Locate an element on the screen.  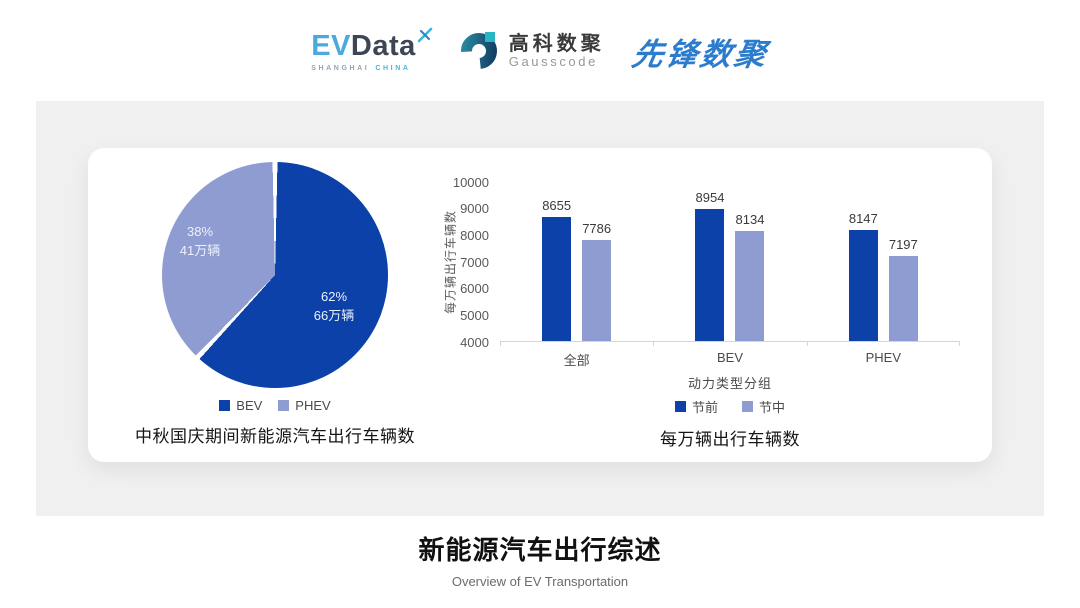
bar-group-BEV: 8954 8134 is located at coordinates (729, 261).